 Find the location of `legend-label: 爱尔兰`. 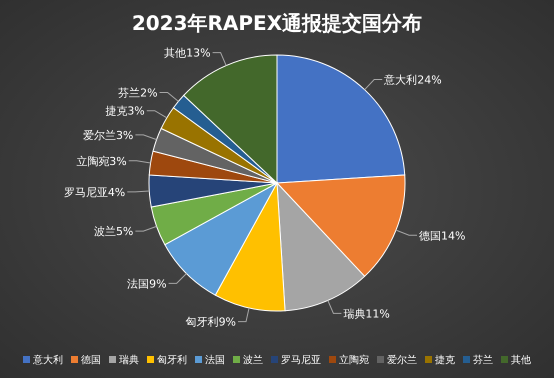

legend-label: 爱尔兰 is located at coordinates (402, 360).